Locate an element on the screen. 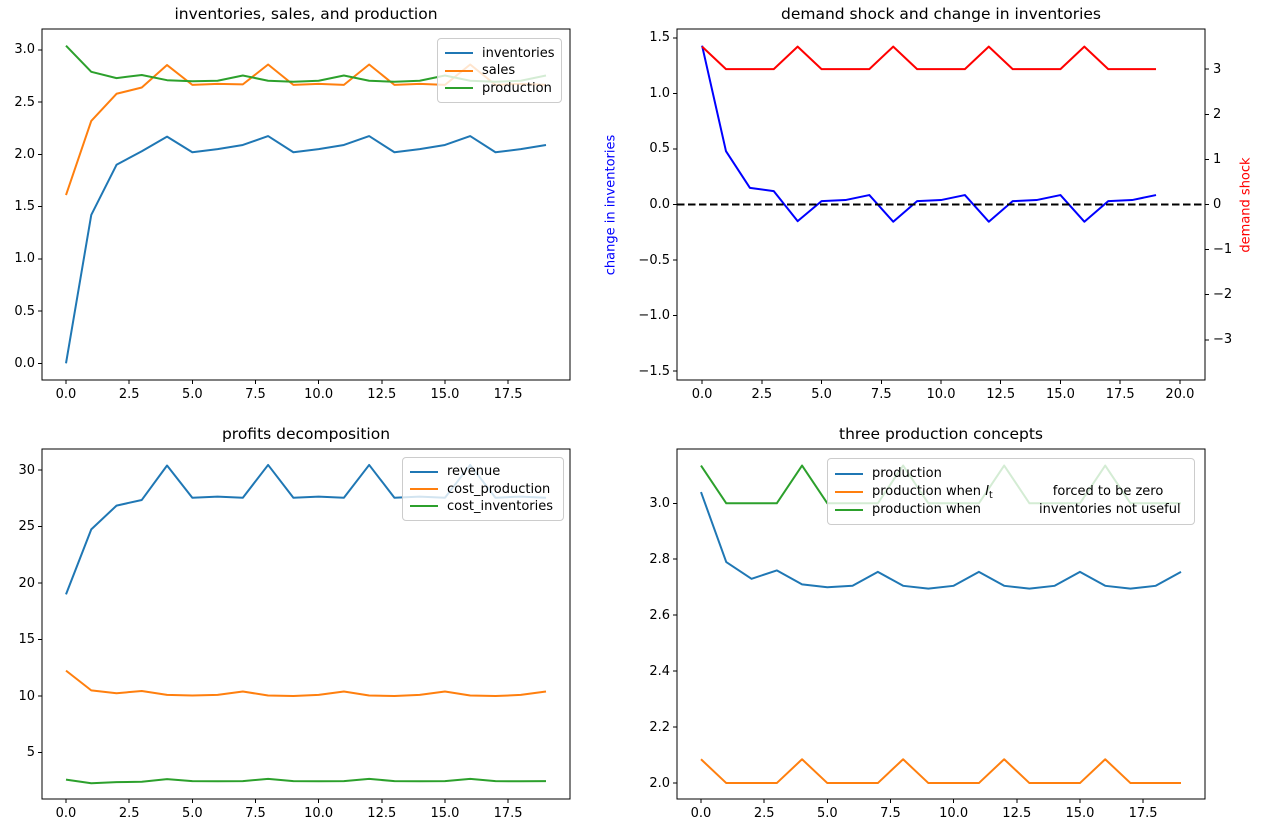 The height and width of the screenshot is (834, 1264). subplot2-title: demand shock and change in inventories is located at coordinates (941, 14).